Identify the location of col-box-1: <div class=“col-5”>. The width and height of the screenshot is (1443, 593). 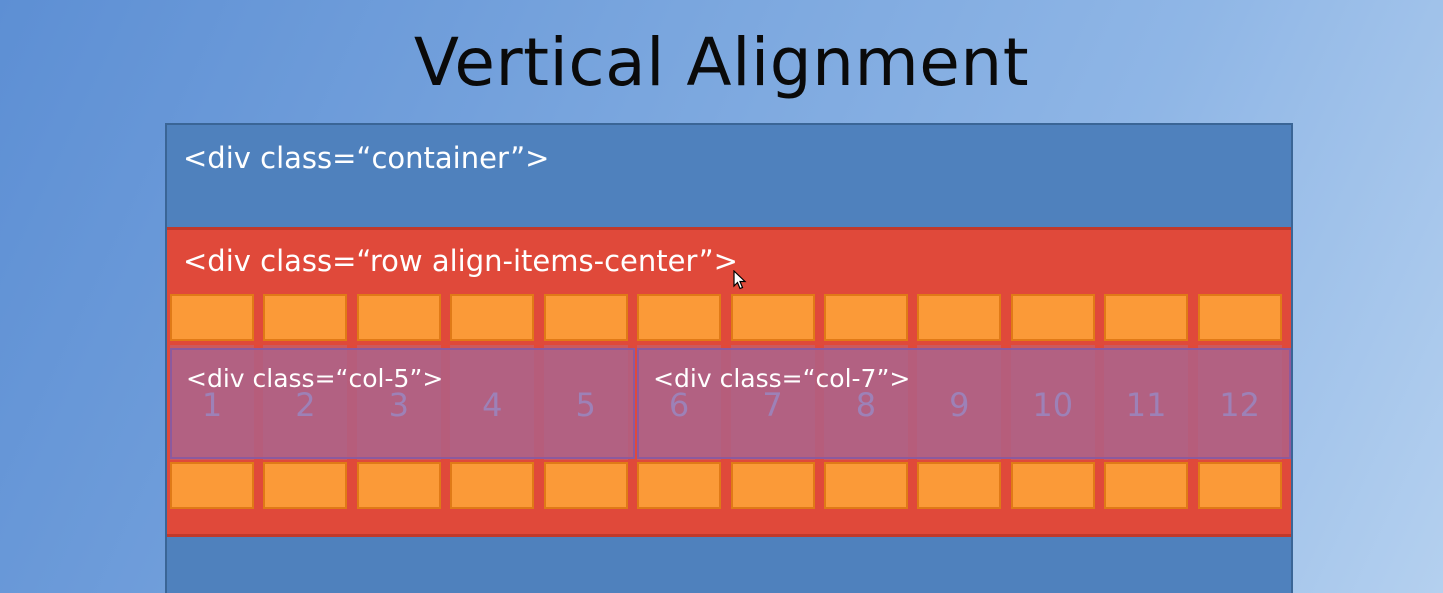
(403, 403).